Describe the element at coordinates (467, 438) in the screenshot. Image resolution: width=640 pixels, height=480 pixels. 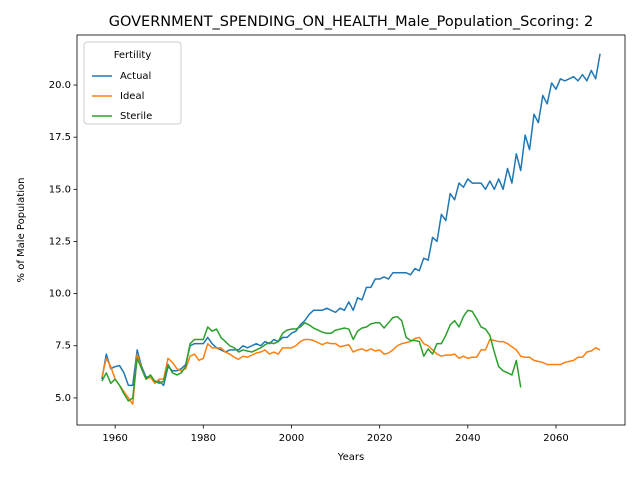
I see `x-tick-label: 2040` at that location.